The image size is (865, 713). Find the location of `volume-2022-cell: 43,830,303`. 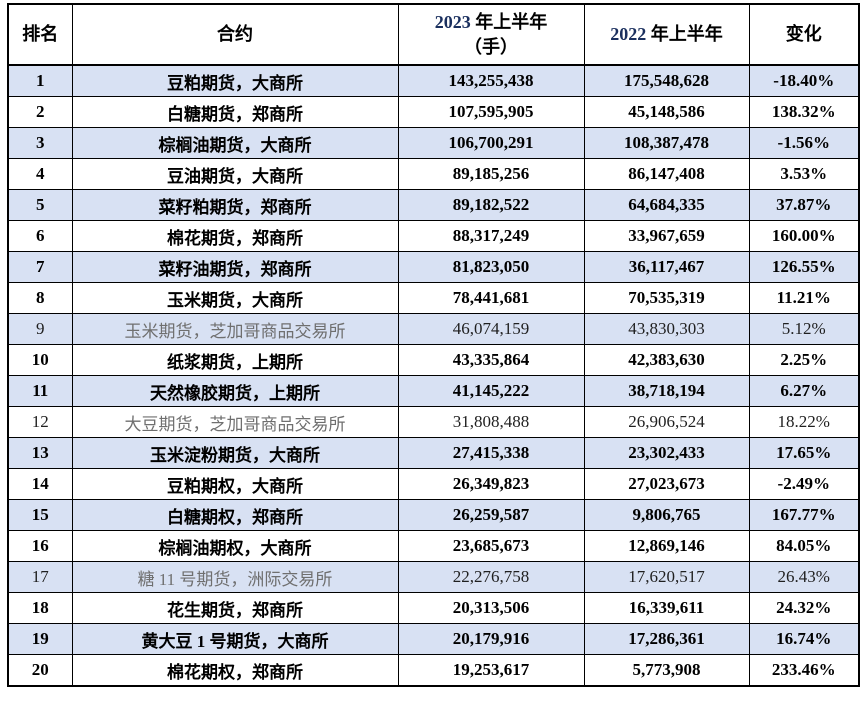

volume-2022-cell: 43,830,303 is located at coordinates (666, 329).